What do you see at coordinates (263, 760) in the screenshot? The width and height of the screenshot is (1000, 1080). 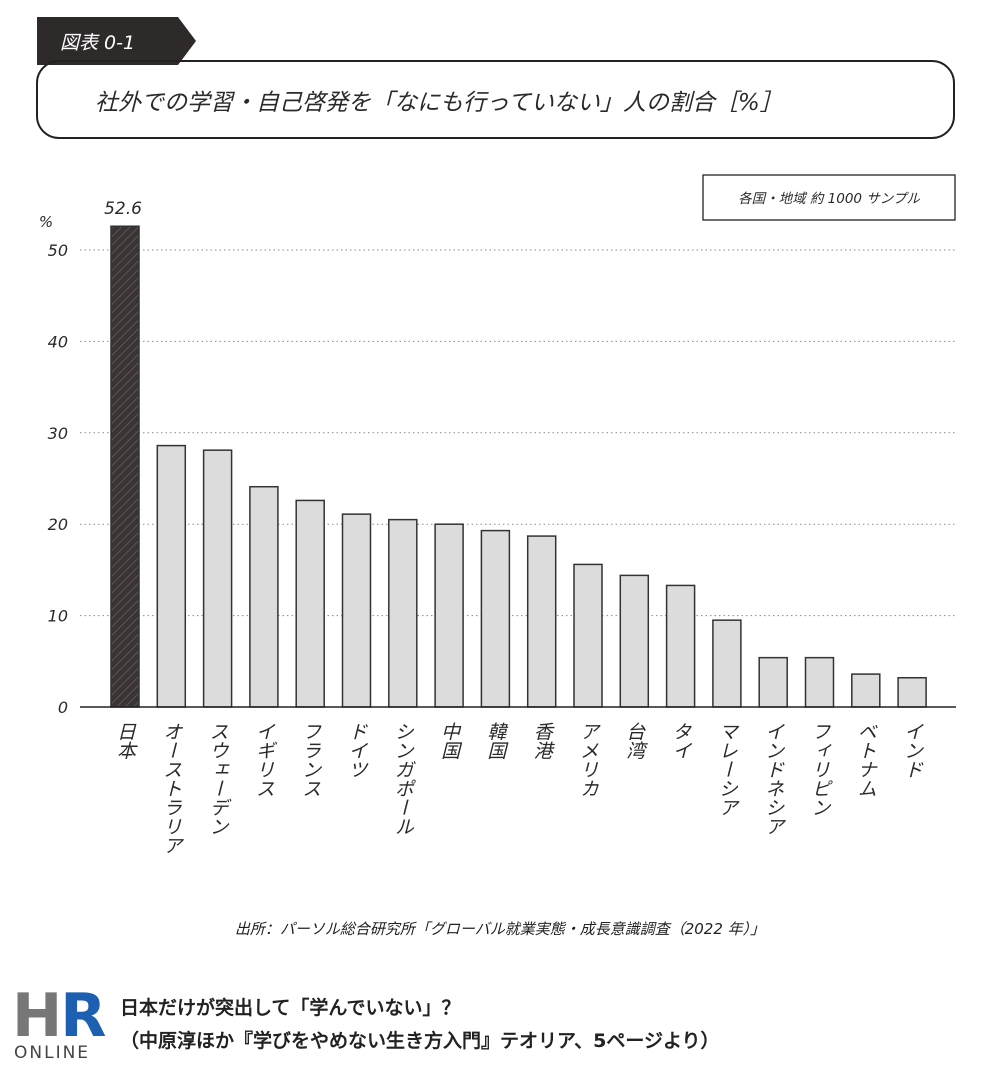 I see `x-tick-label: イギリス` at bounding box center [263, 760].